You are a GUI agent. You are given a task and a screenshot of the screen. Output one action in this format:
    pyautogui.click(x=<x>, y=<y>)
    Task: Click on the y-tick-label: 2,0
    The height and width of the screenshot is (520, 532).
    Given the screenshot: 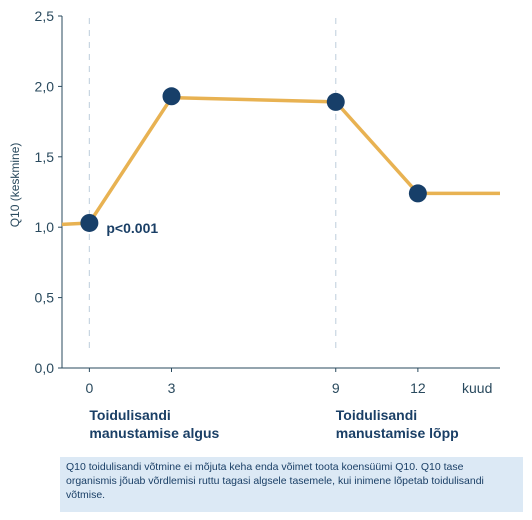 What is the action you would take?
    pyautogui.click(x=45, y=86)
    